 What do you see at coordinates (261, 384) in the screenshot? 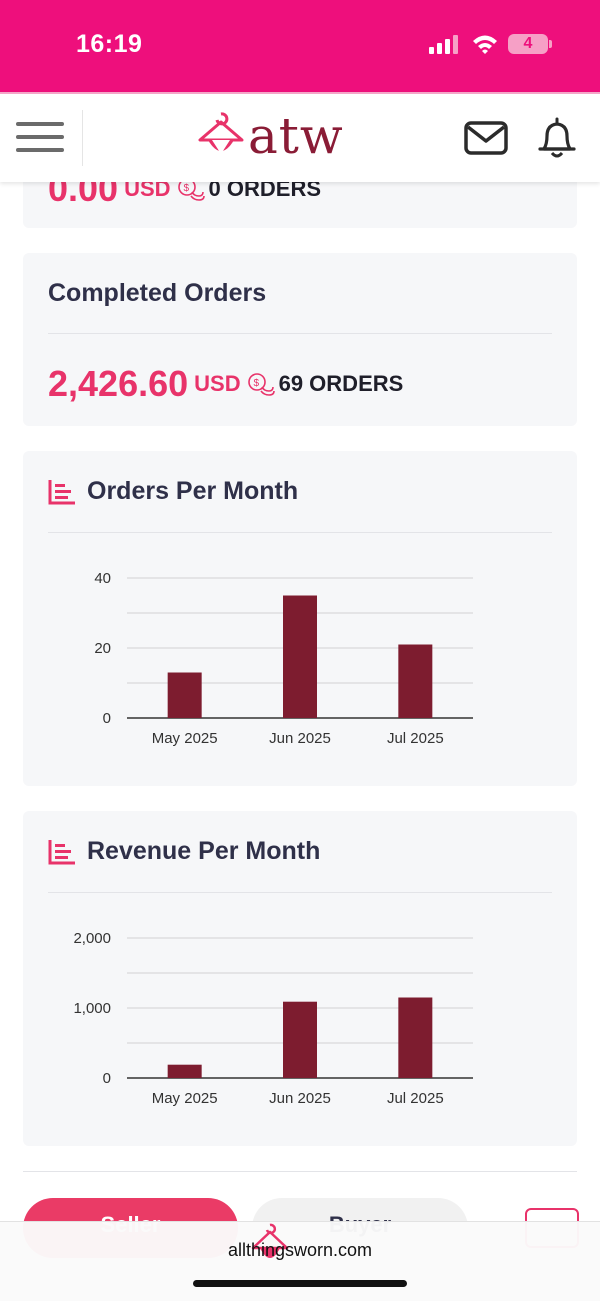
I see `coins-icon: $` at bounding box center [261, 384].